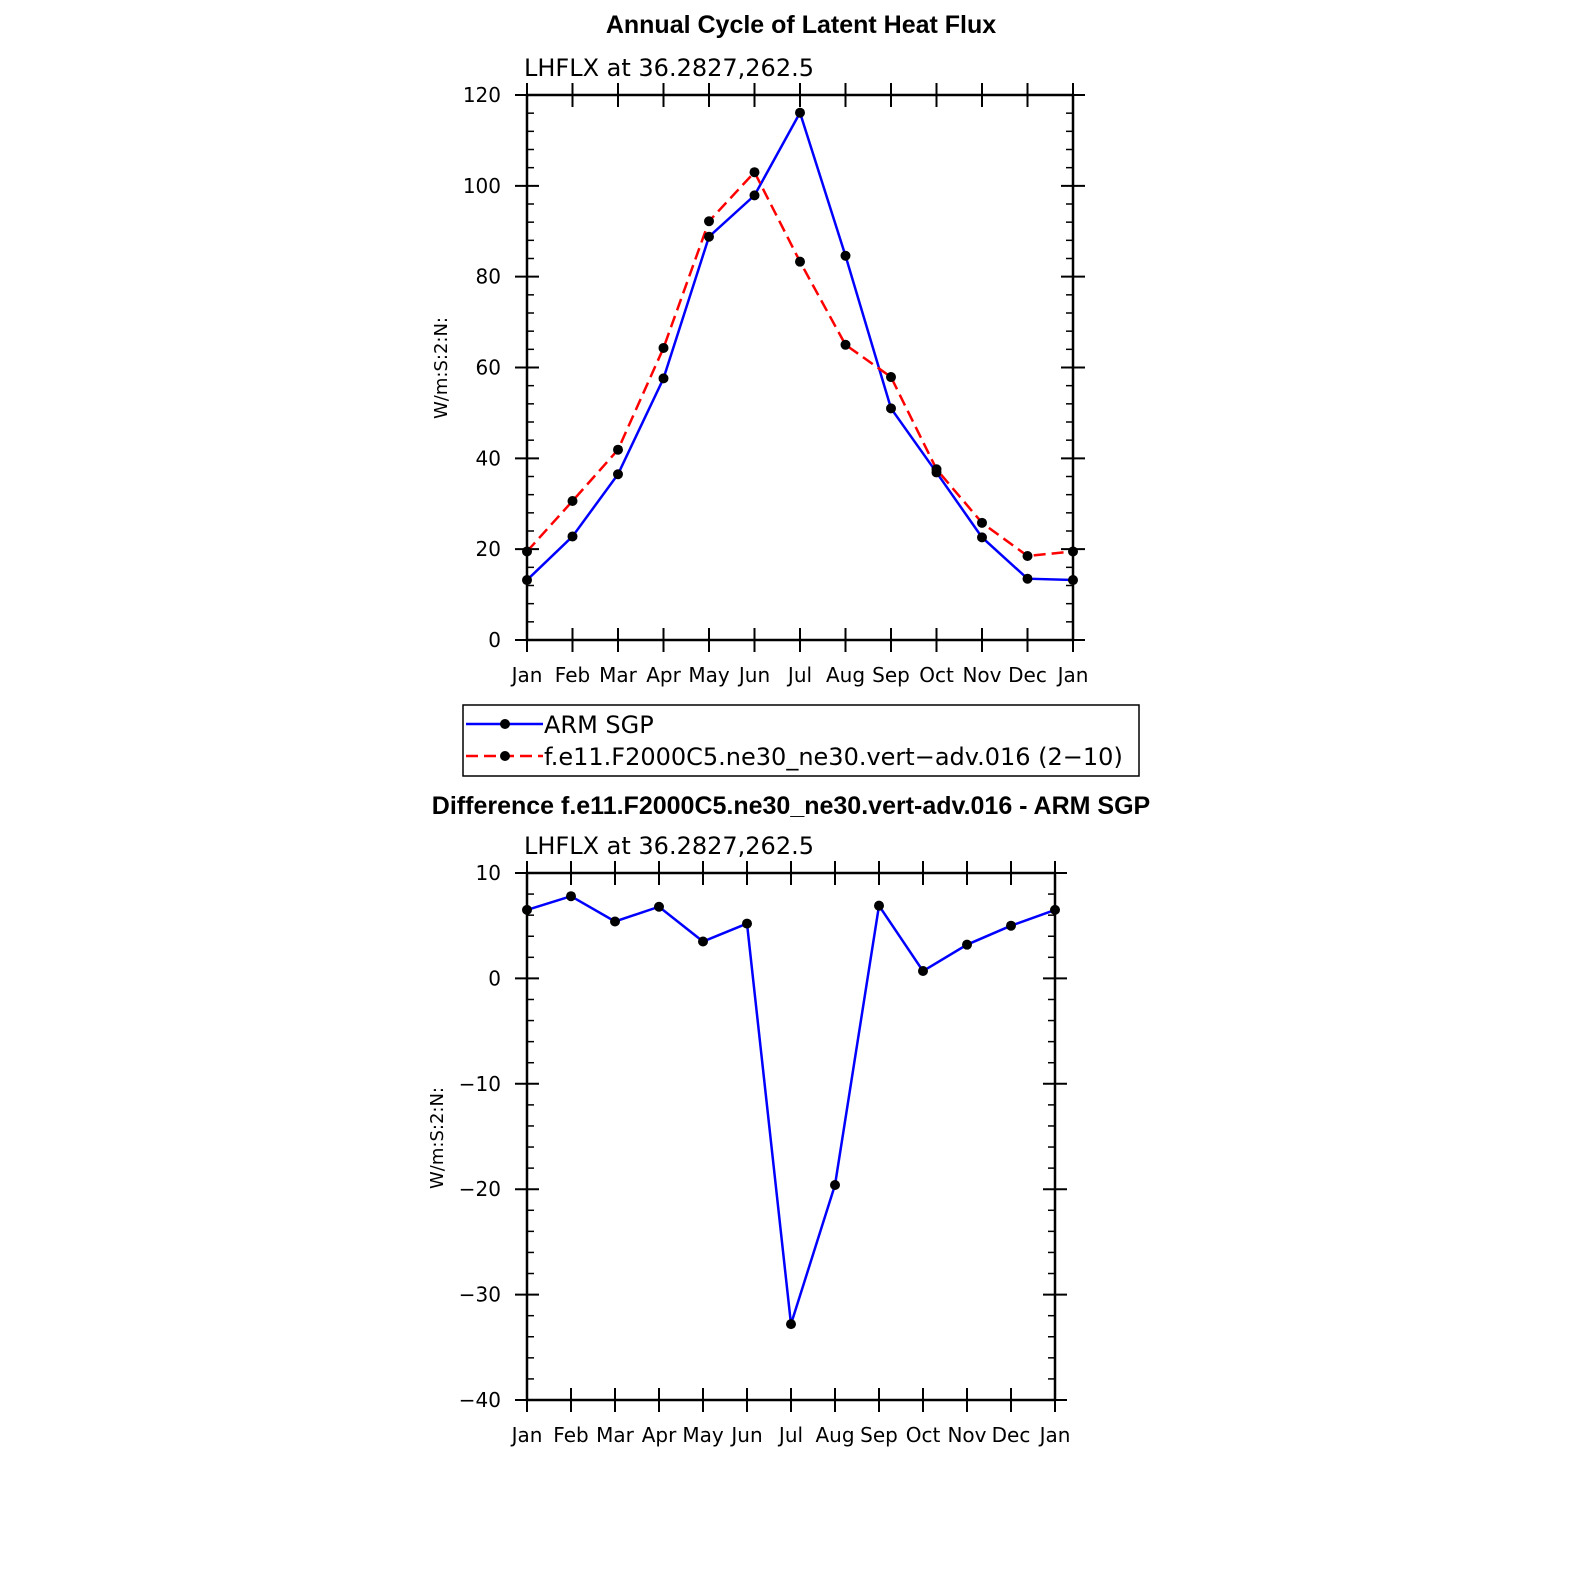  What do you see at coordinates (703, 1435) in the screenshot?
I see `x-tick-label: May` at bounding box center [703, 1435].